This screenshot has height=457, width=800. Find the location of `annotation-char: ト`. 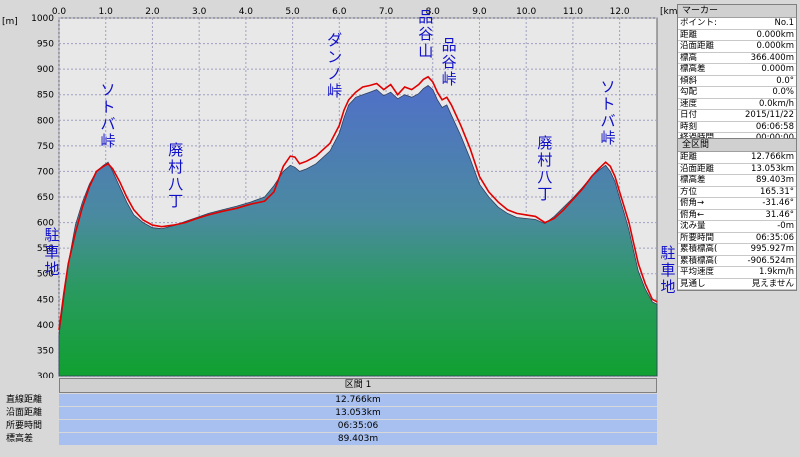

annotation-char: ト is located at coordinates (108, 107).